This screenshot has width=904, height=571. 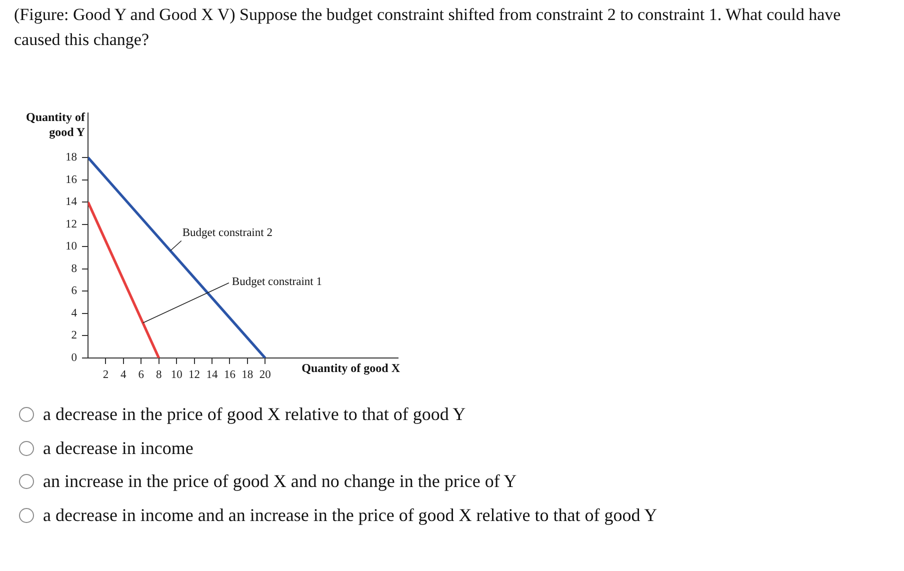 I want to click on x-tick-label: 14, so click(x=212, y=374).